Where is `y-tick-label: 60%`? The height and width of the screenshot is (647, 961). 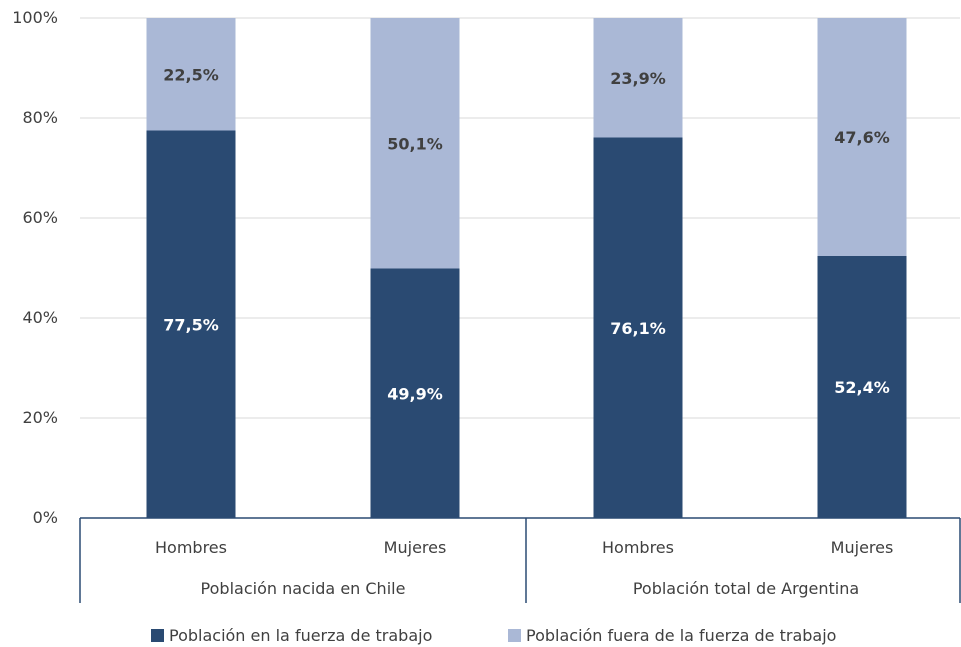 y-tick-label: 60% is located at coordinates (40, 217).